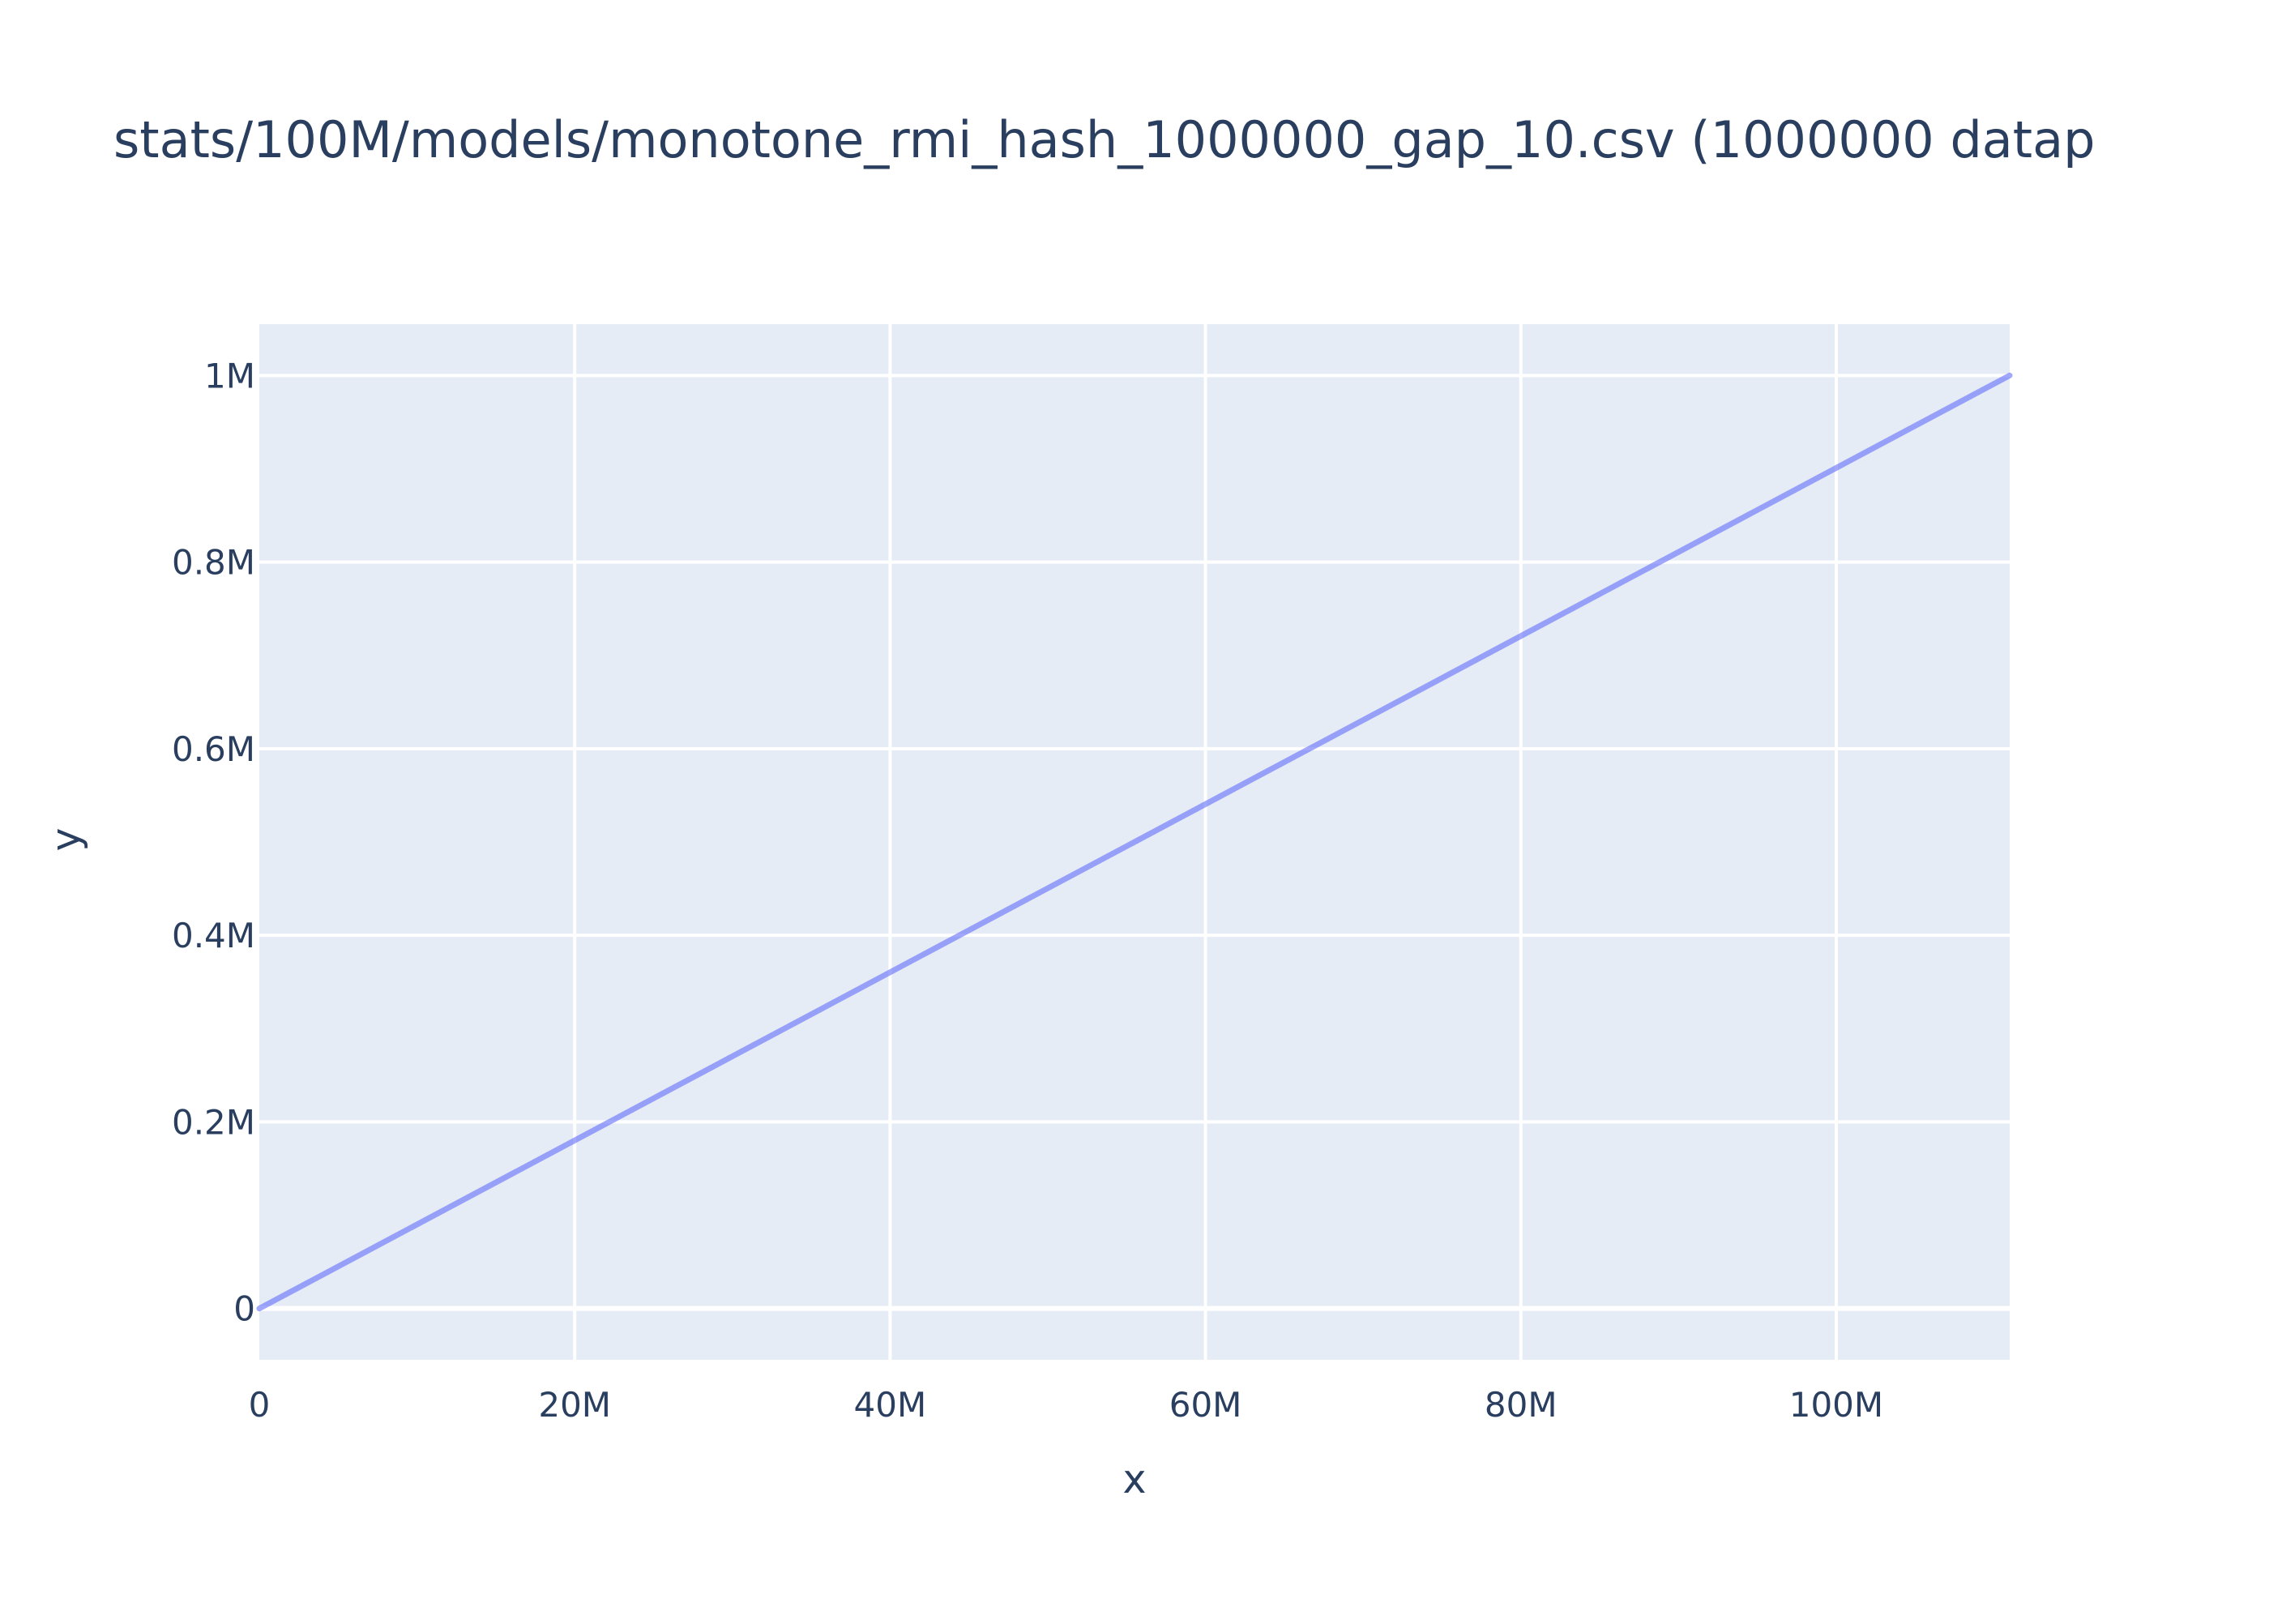 The image size is (2269, 1624). What do you see at coordinates (1205, 1405) in the screenshot?
I see `x-tick-label: 60M` at bounding box center [1205, 1405].